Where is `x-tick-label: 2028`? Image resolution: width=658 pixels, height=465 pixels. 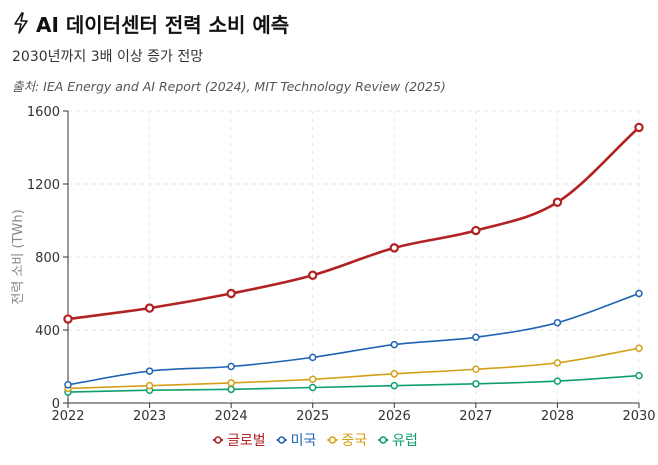
x-tick-label: 2028 is located at coordinates (557, 416).